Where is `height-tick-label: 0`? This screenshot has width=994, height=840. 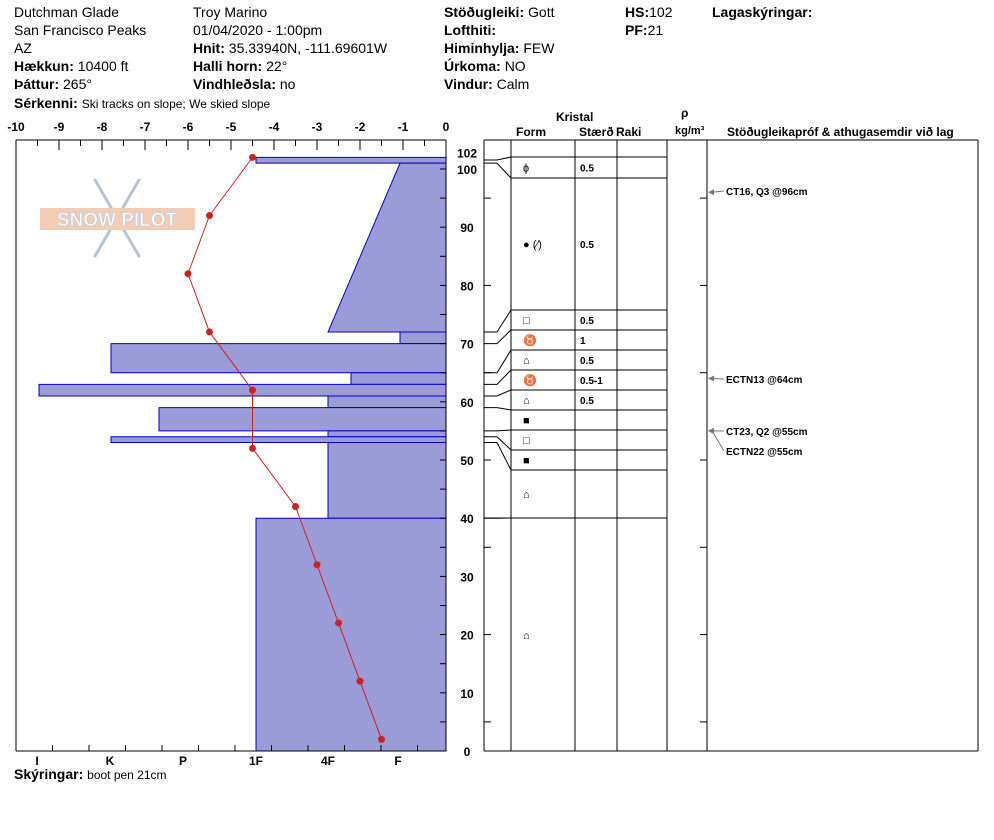 height-tick-label: 0 is located at coordinates (467, 752).